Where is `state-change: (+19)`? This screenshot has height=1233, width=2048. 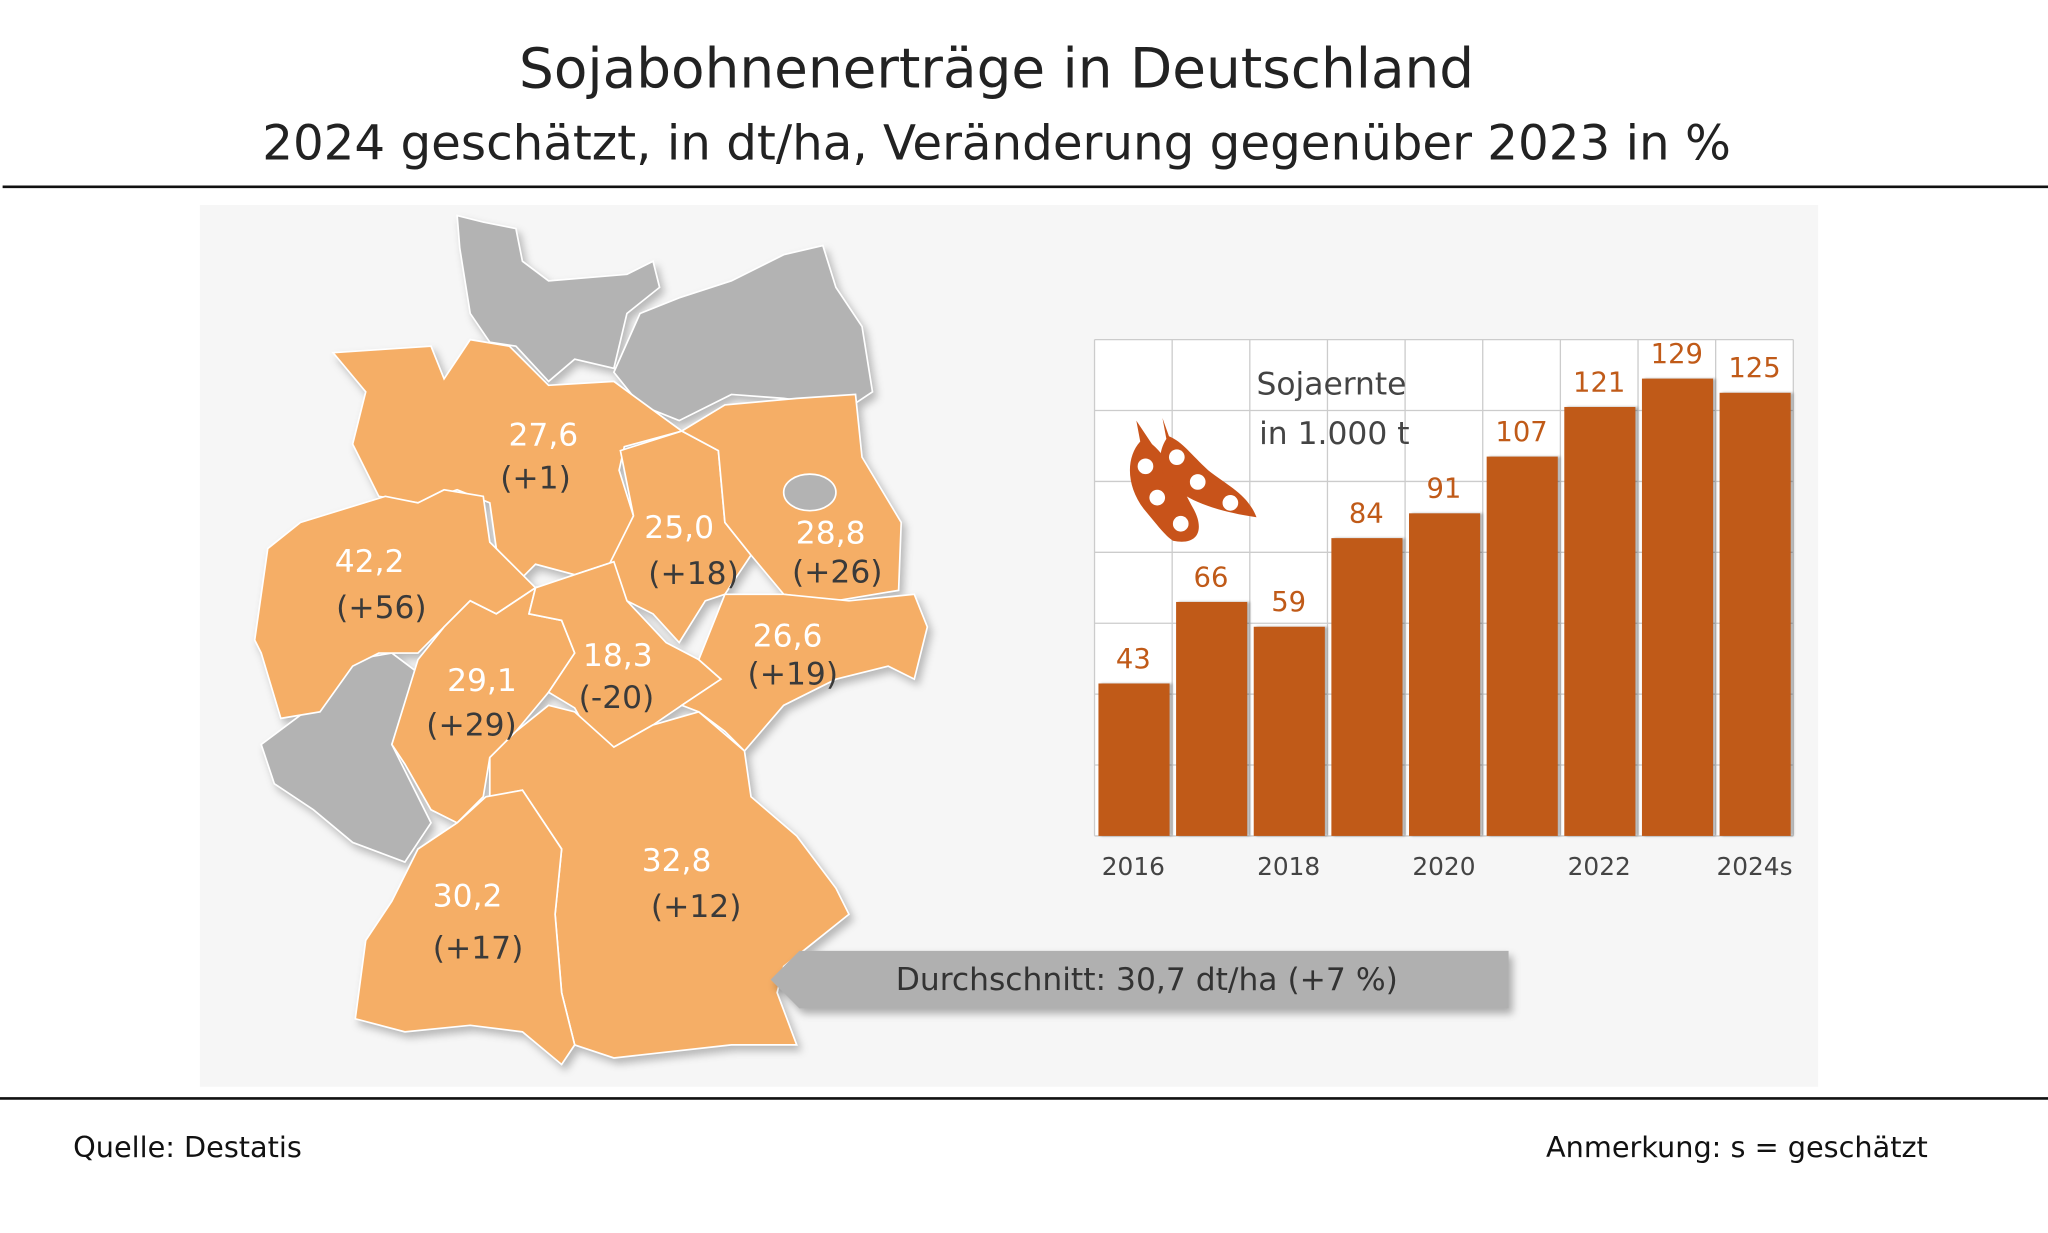
state-change: (+19) is located at coordinates (793, 674).